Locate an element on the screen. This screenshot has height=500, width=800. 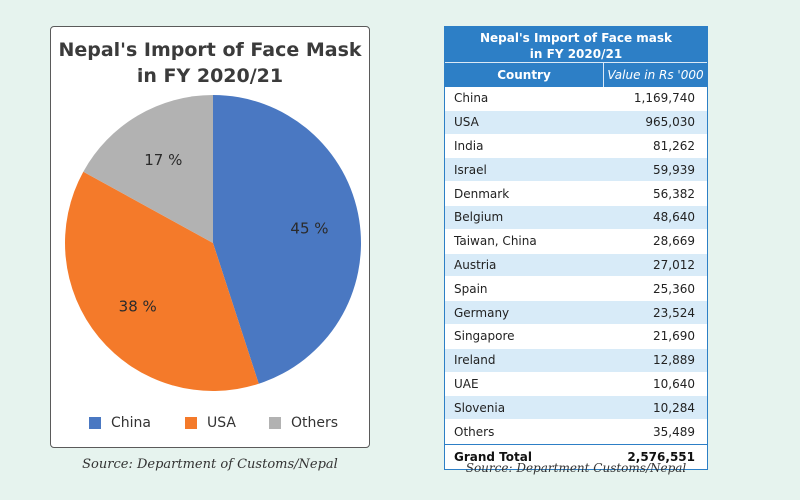
cell-country: UAE is located at coordinates (466, 383).